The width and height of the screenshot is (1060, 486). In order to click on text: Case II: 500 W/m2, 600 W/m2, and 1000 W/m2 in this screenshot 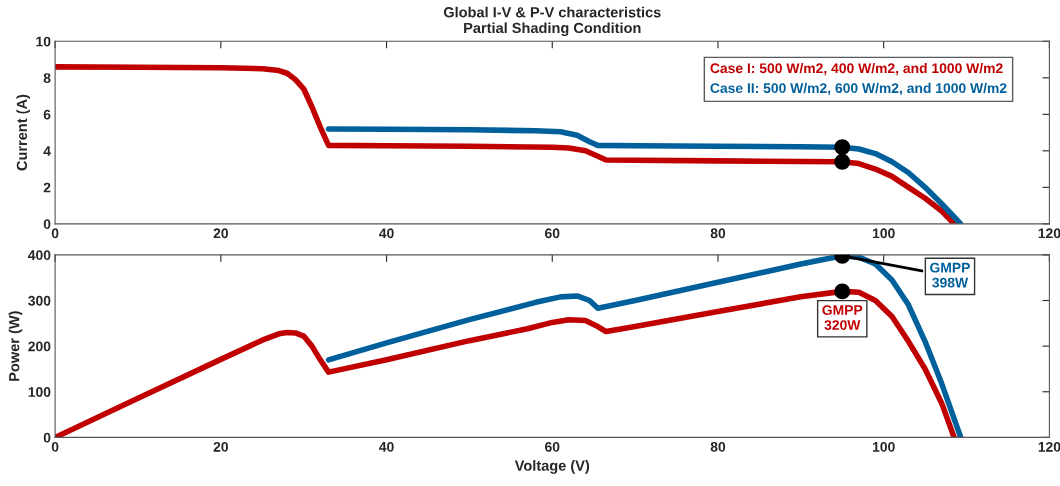, I will do `click(858, 89)`.